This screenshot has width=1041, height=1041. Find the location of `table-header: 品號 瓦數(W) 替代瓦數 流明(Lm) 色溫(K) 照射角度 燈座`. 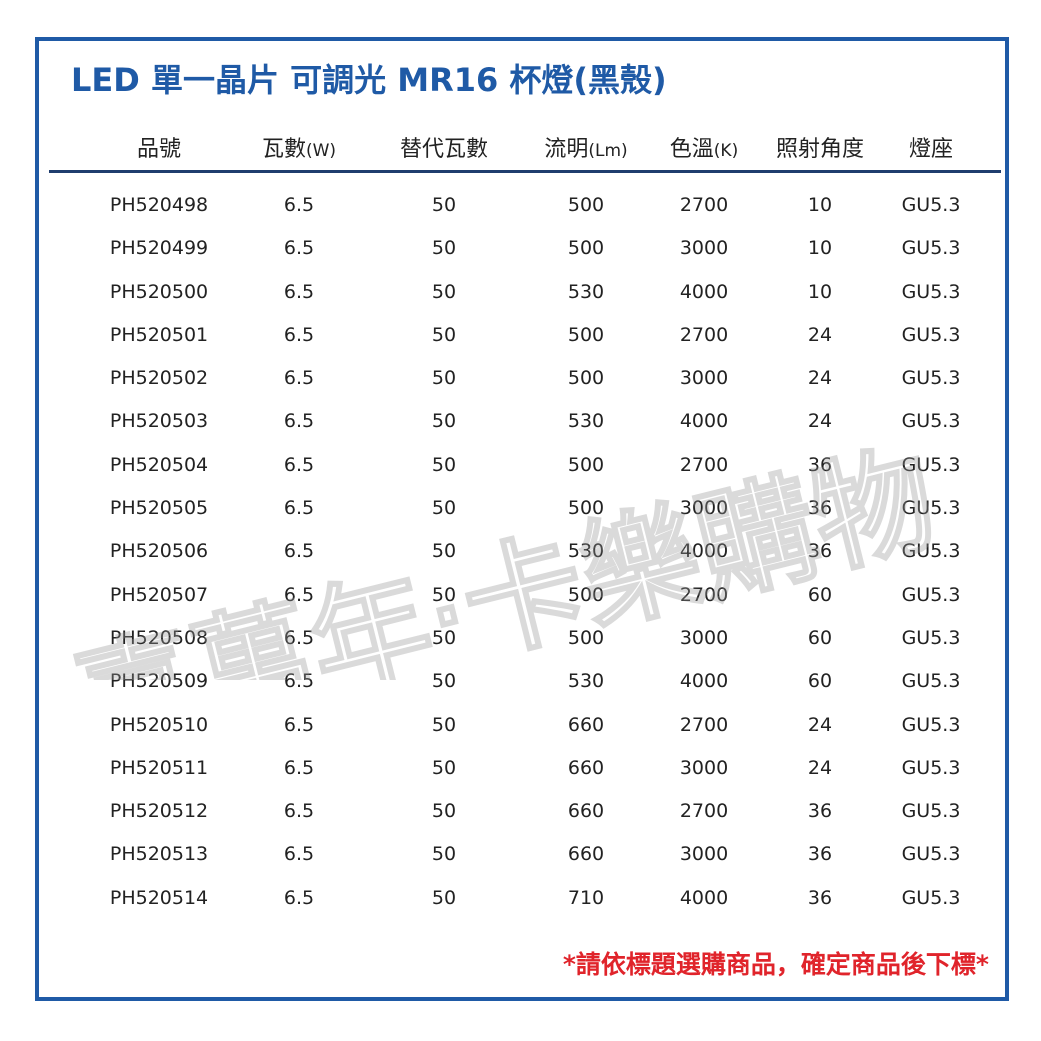

table-header: 品號 瓦數(W) 替代瓦數 流明(Lm) 色溫(K) 照射角度 燈座 is located at coordinates (525, 151).